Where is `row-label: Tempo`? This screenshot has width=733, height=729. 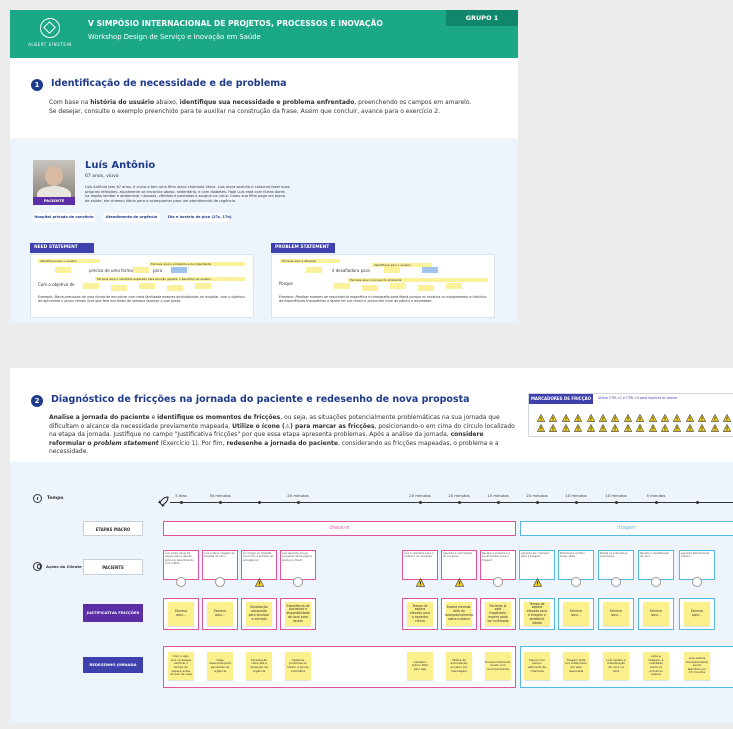 row-label: Tempo is located at coordinates (55, 498).